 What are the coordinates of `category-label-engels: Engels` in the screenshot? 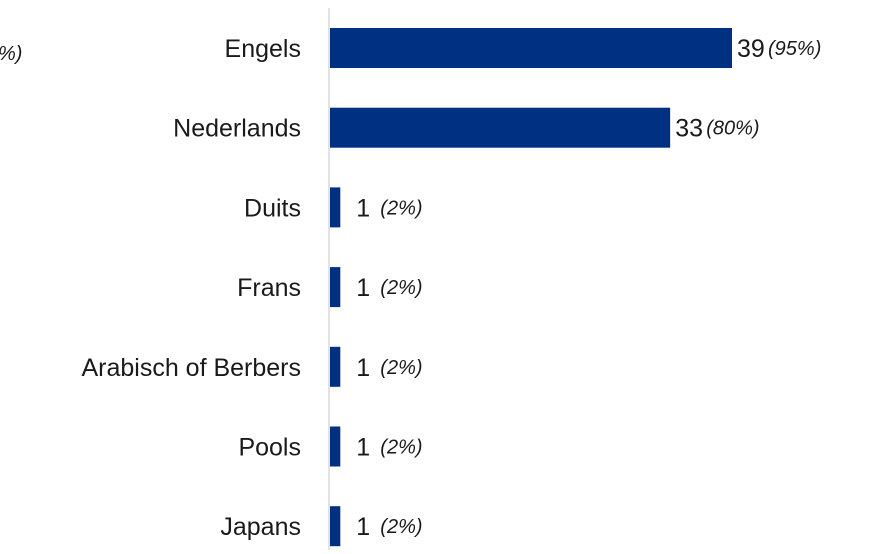 It's located at (263, 49).